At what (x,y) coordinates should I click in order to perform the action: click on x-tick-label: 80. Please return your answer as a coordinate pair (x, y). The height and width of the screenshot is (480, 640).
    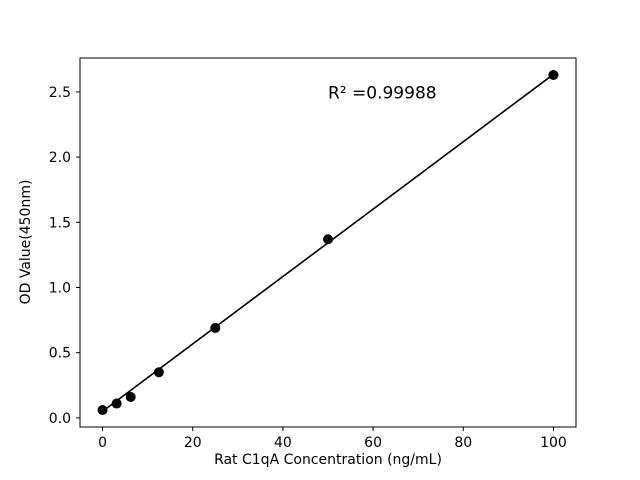
    Looking at the image, I should click on (463, 443).